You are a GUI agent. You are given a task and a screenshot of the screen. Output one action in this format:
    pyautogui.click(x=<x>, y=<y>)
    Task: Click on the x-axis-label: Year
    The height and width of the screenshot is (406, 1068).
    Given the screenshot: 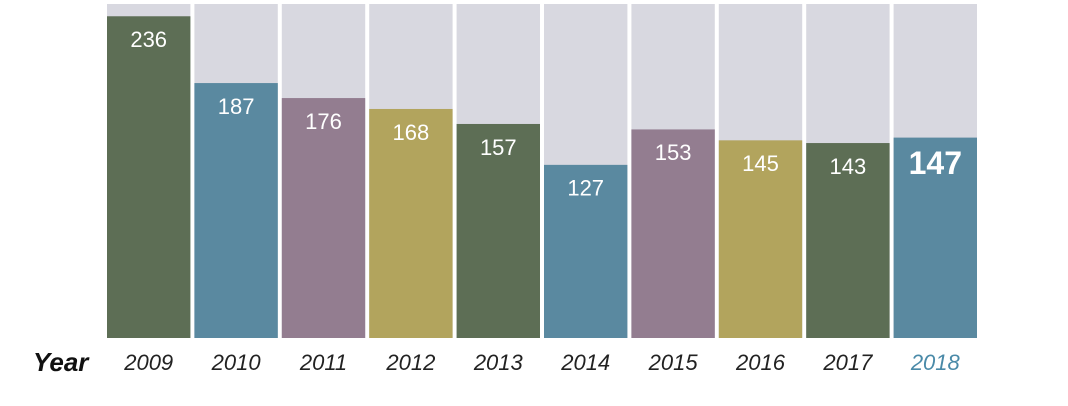 What is the action you would take?
    pyautogui.click(x=61, y=362)
    